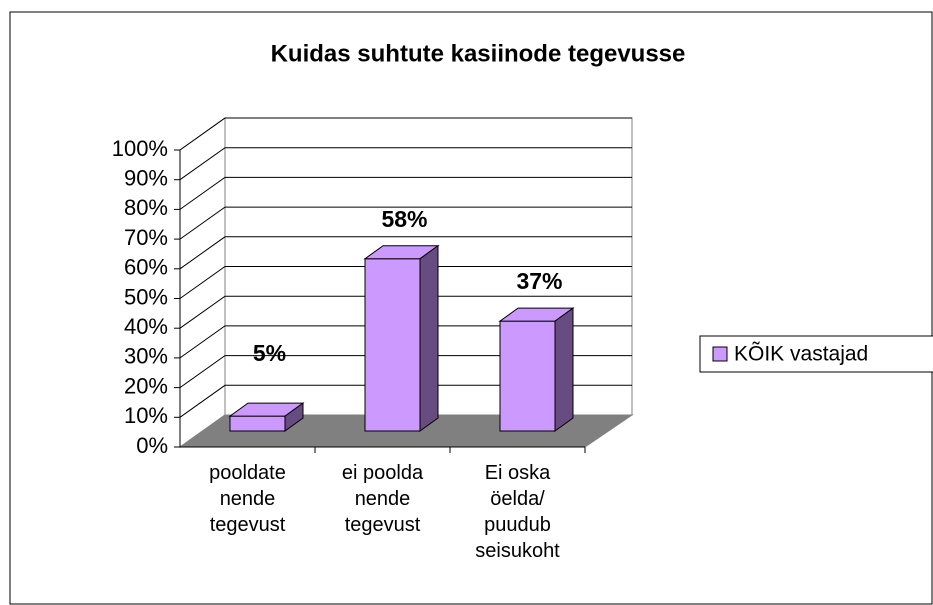 This screenshot has height=605, width=933. Describe the element at coordinates (146, 267) in the screenshot. I see `y-tick-label: 60%` at that location.